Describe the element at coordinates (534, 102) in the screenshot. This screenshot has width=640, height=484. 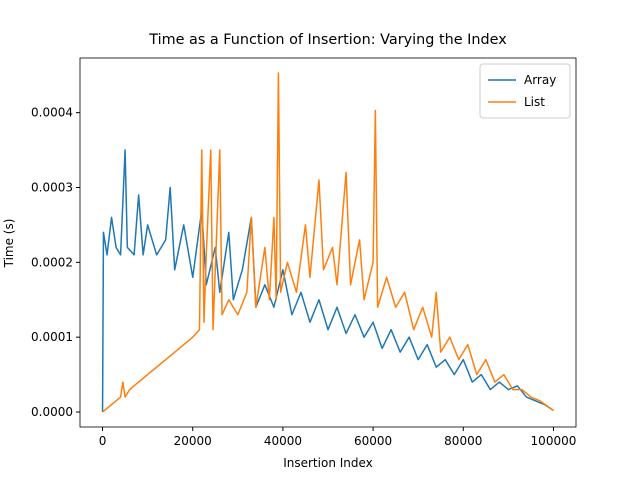
I see `legend-label: List` at that location.